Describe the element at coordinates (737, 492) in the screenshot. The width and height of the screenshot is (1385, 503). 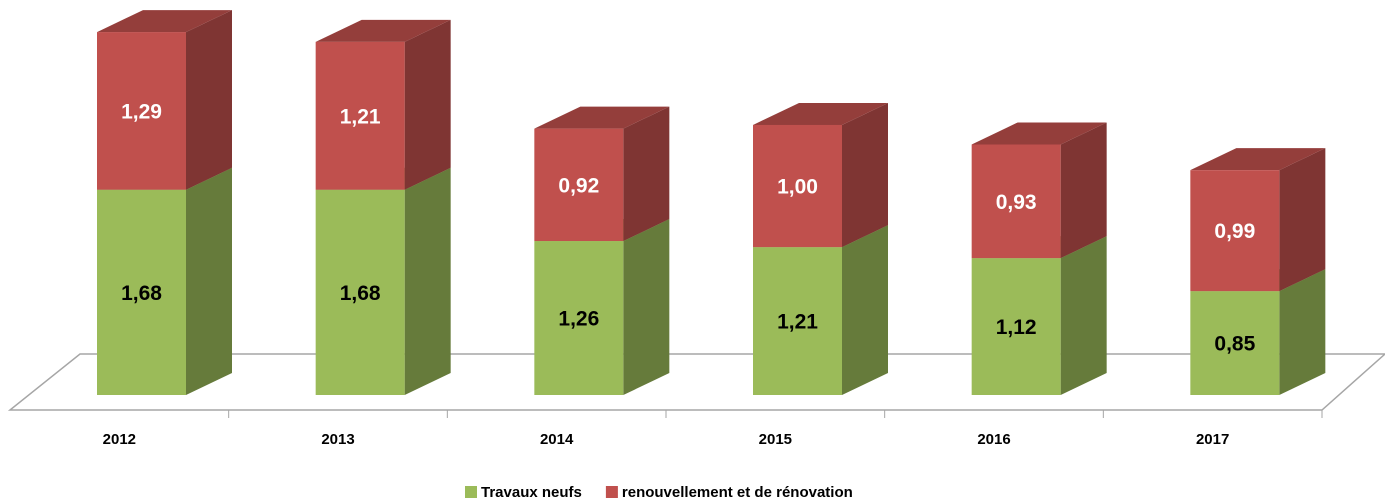
I see `legend-label: renouvellement et de rénovation` at that location.